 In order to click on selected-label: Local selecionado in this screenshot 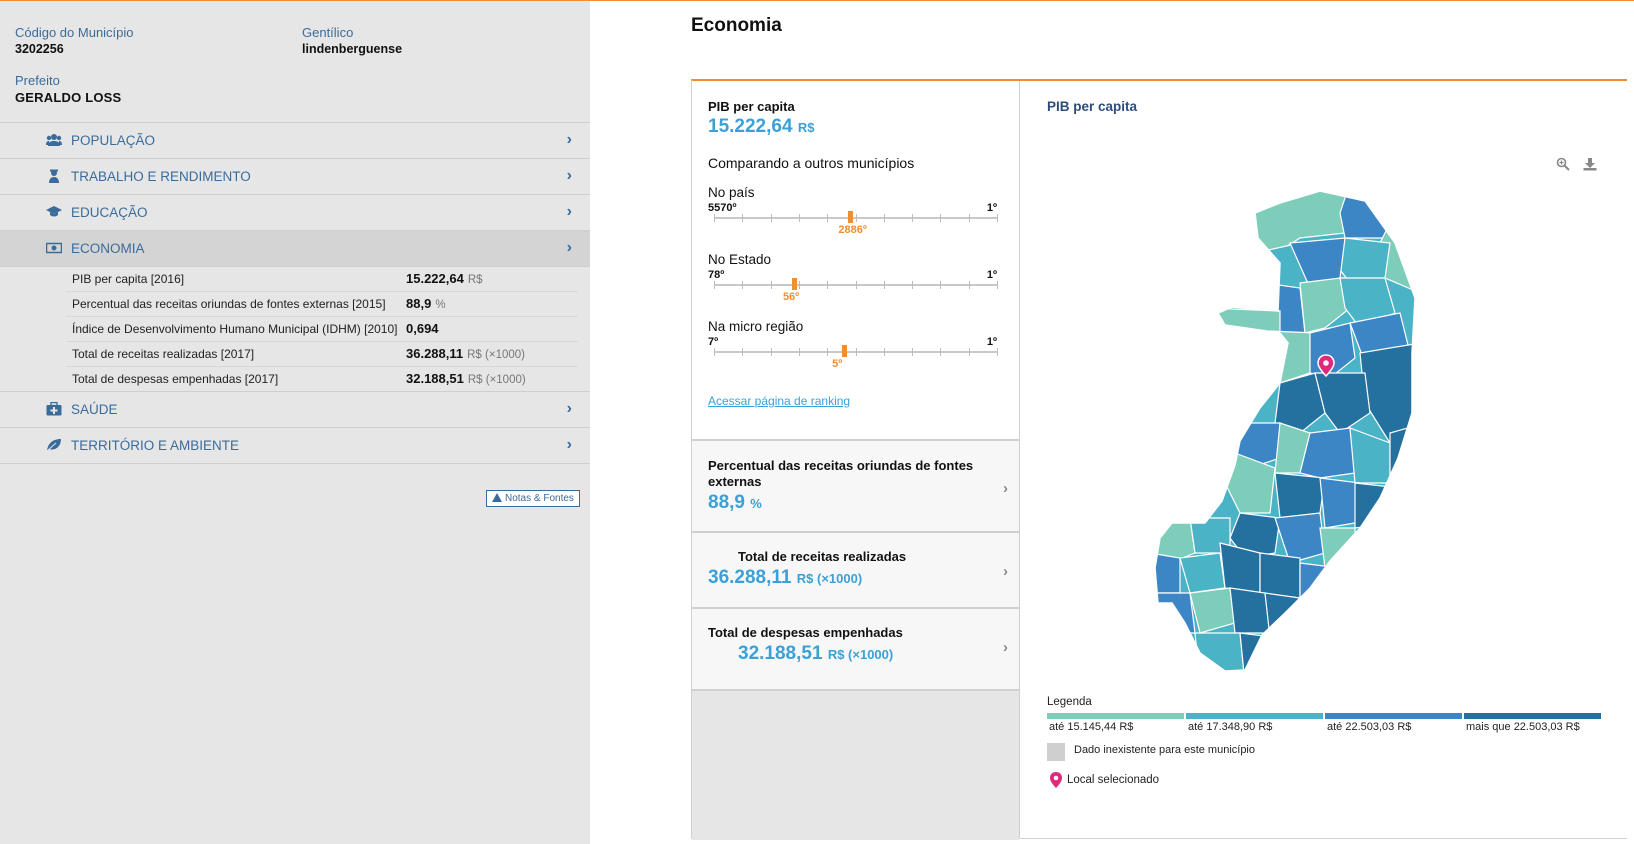, I will do `click(1113, 780)`.